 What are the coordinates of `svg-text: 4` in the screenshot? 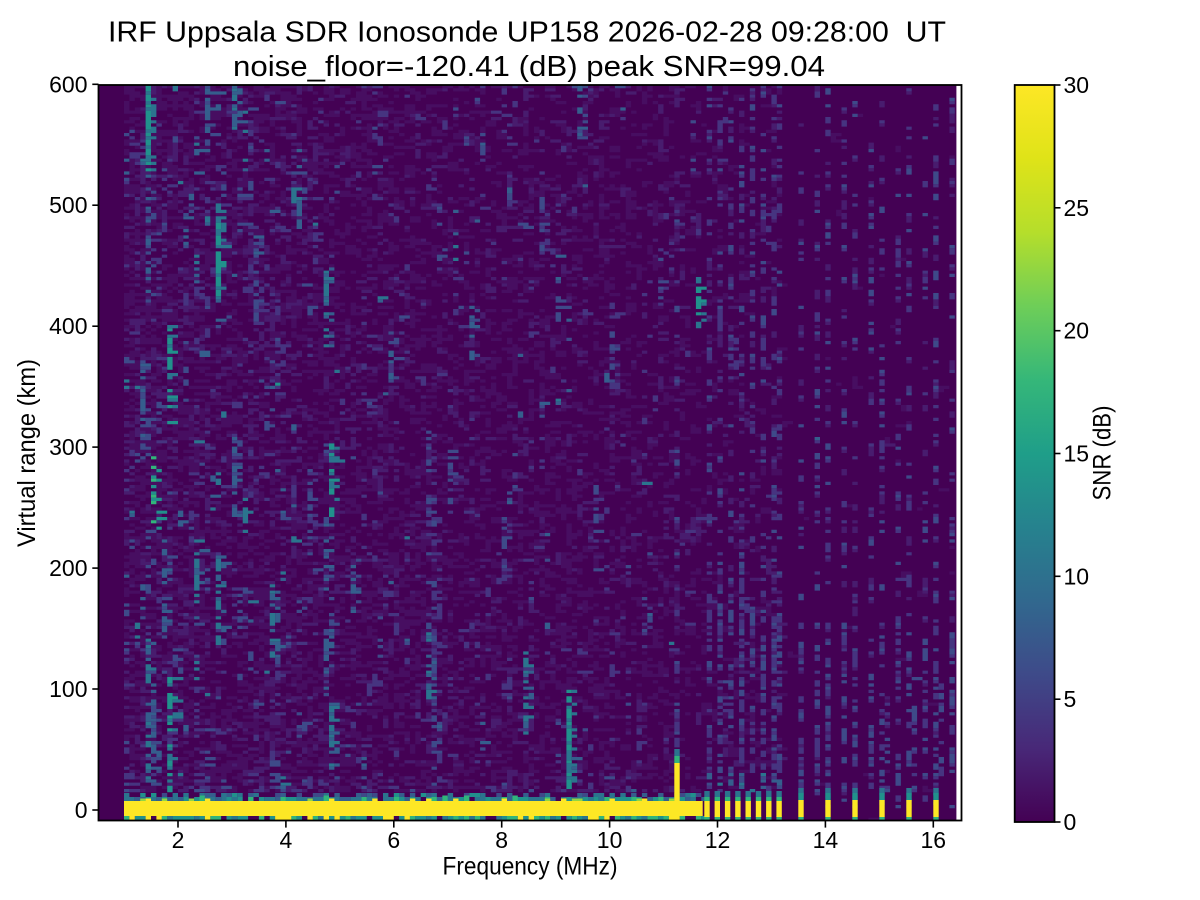 It's located at (286, 840).